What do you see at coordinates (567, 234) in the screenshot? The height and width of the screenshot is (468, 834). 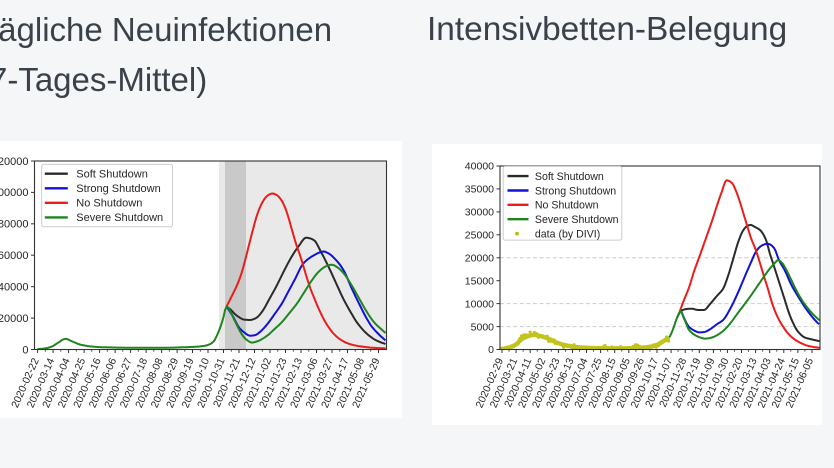 I see `svg-text: data (by DIVI)` at bounding box center [567, 234].